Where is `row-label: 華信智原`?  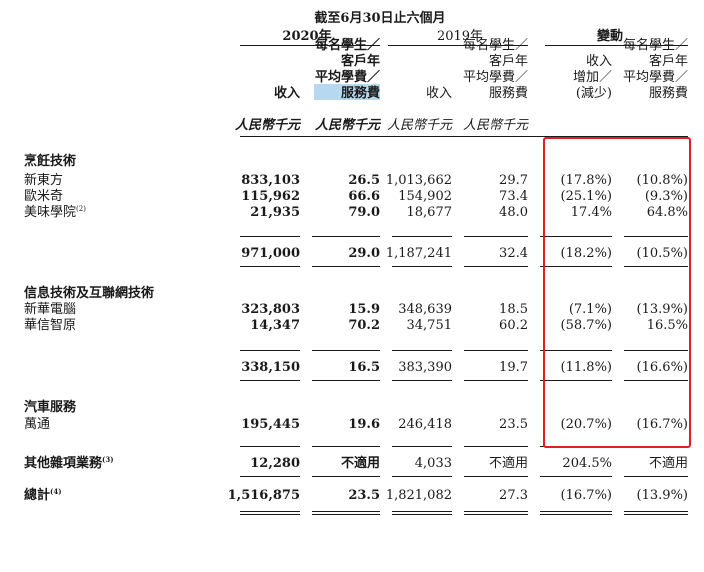
row-label: 華信智原 is located at coordinates (50, 325).